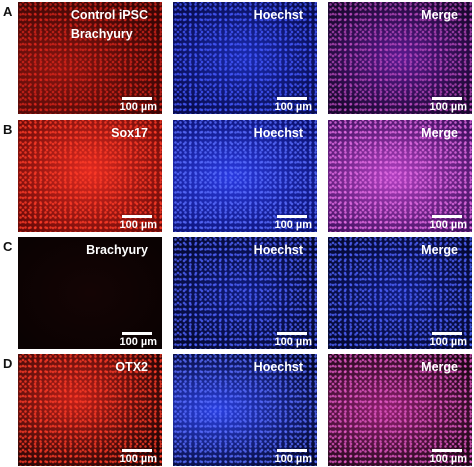 Image resolution: width=474 pixels, height=467 pixels. What do you see at coordinates (8, 246) in the screenshot?
I see `panel-letter: C` at bounding box center [8, 246].